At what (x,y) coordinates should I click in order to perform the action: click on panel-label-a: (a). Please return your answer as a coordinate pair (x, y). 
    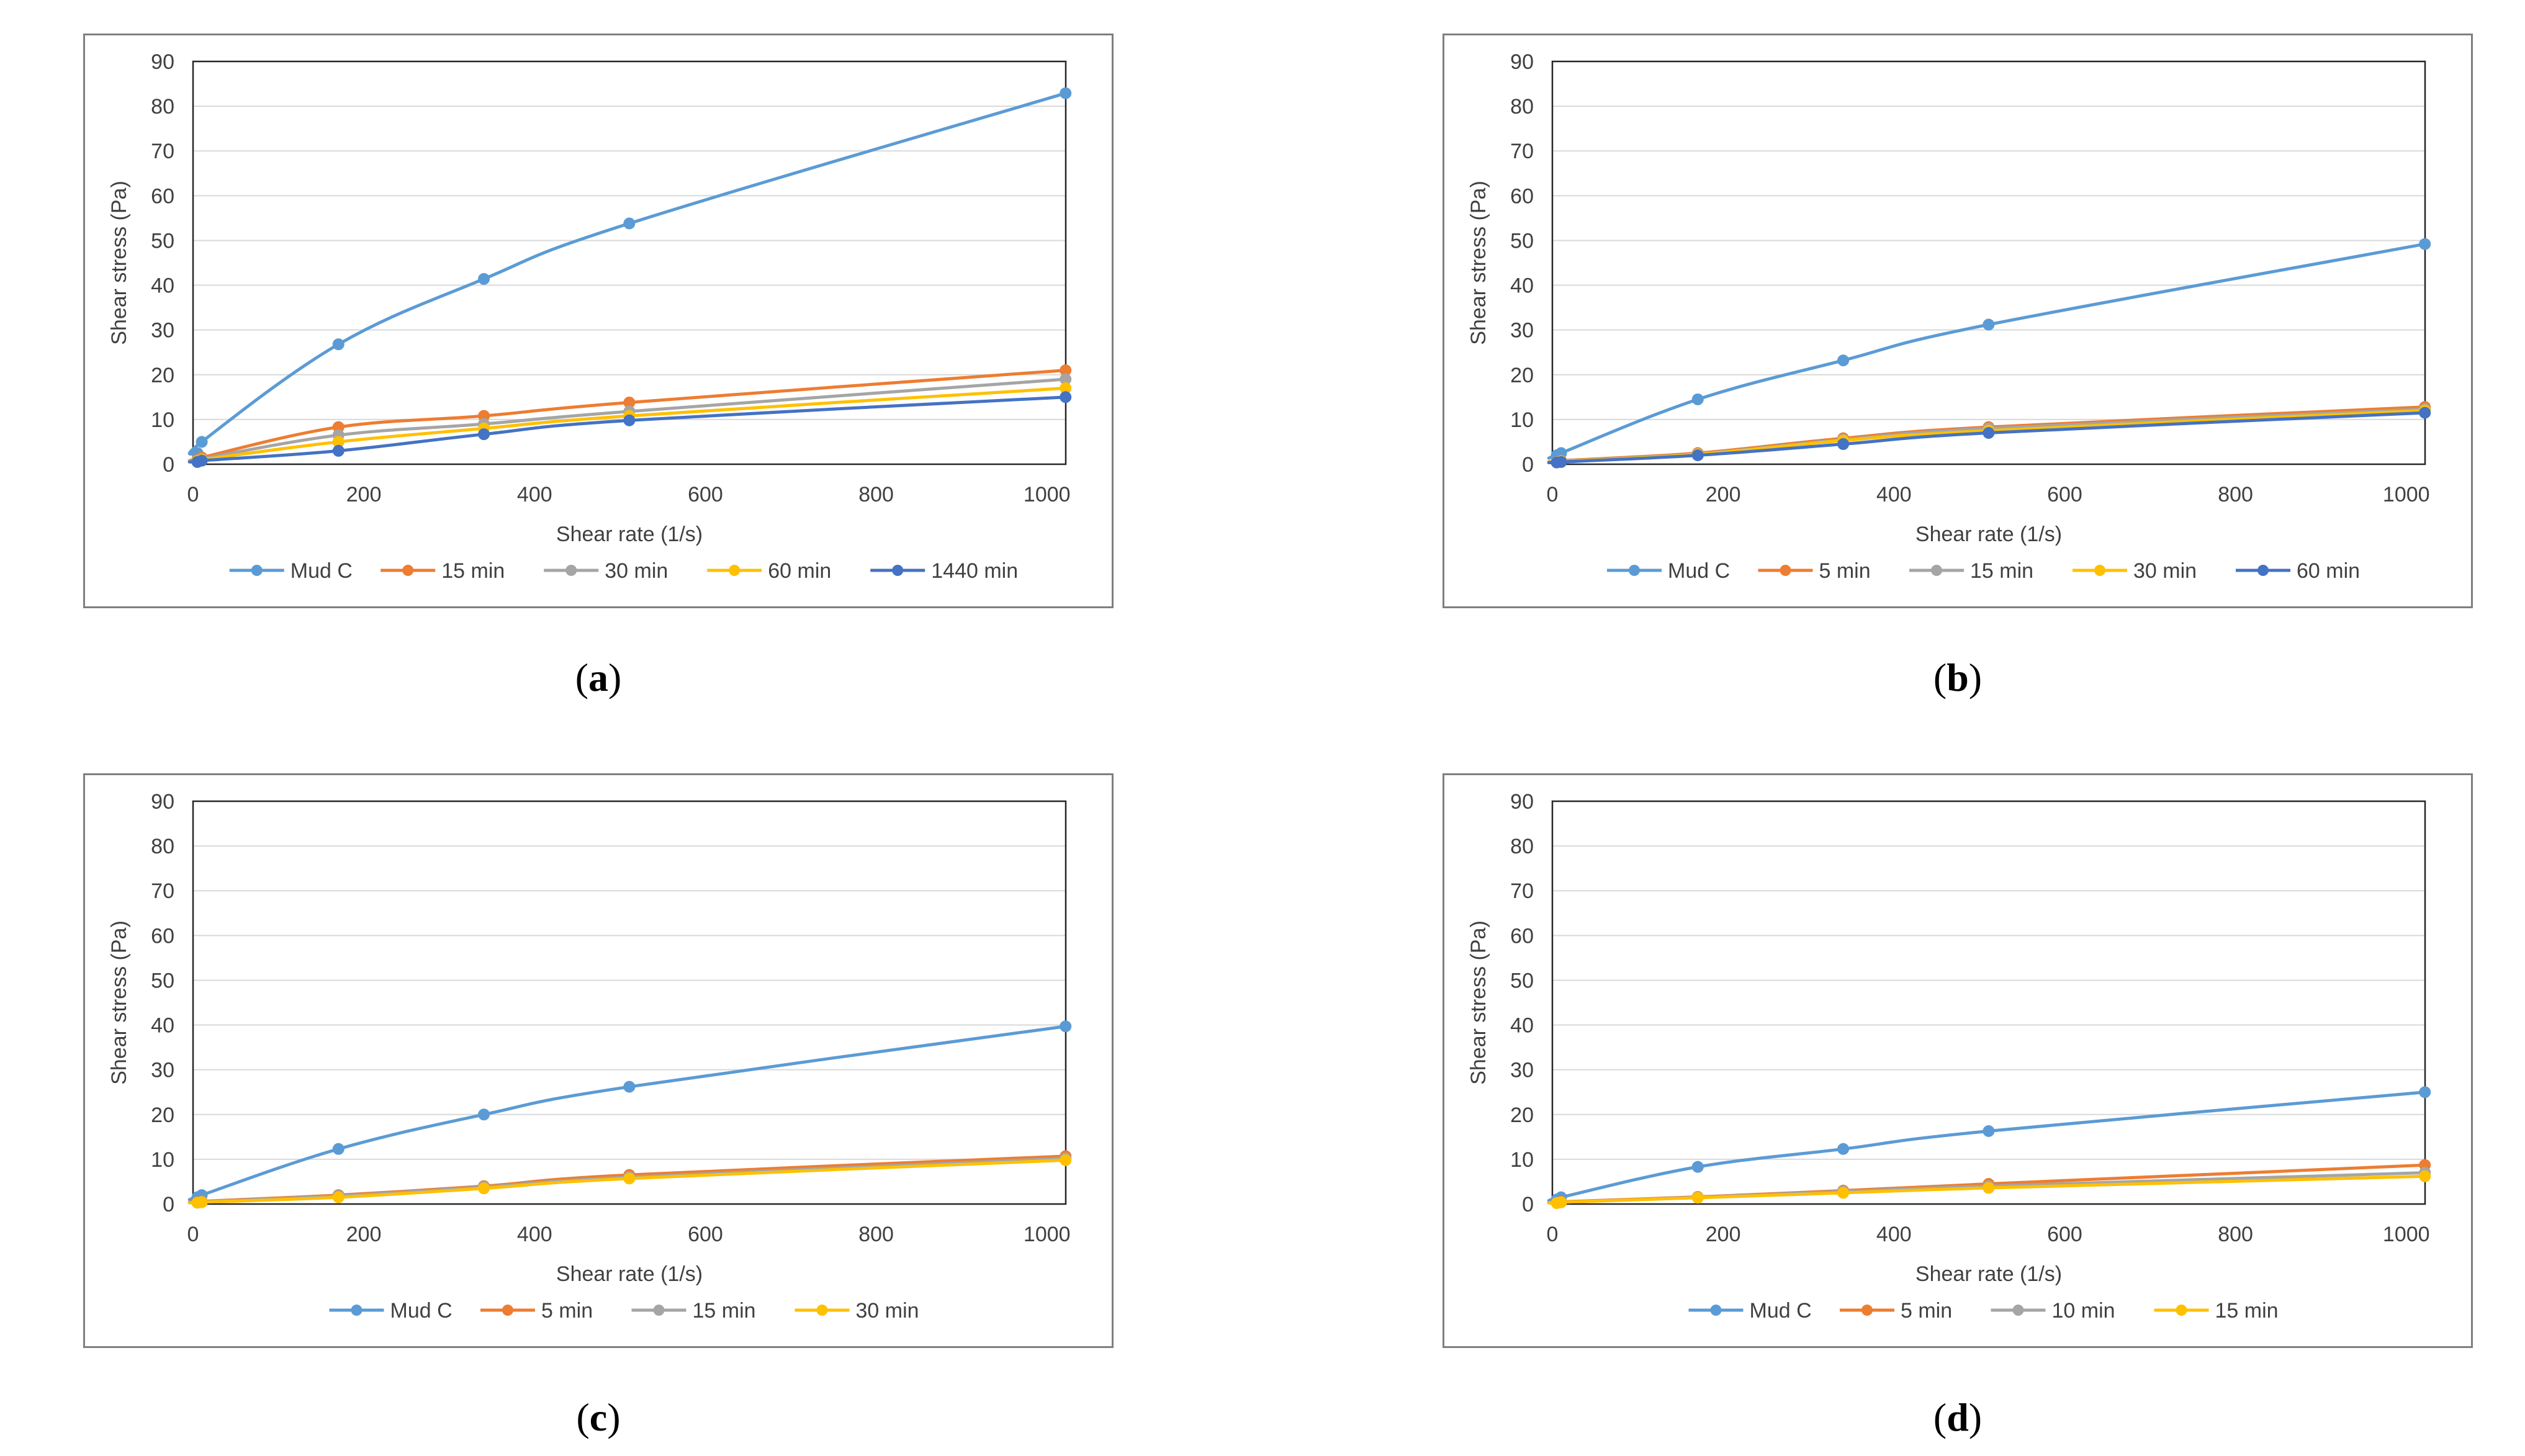
    Looking at the image, I should click on (599, 677).